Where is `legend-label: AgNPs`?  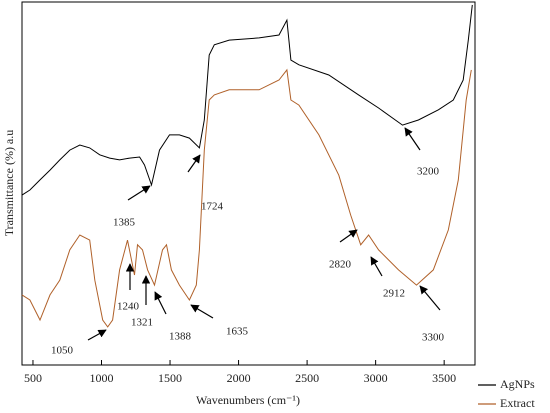
legend-label: AgNPs is located at coordinates (517, 384).